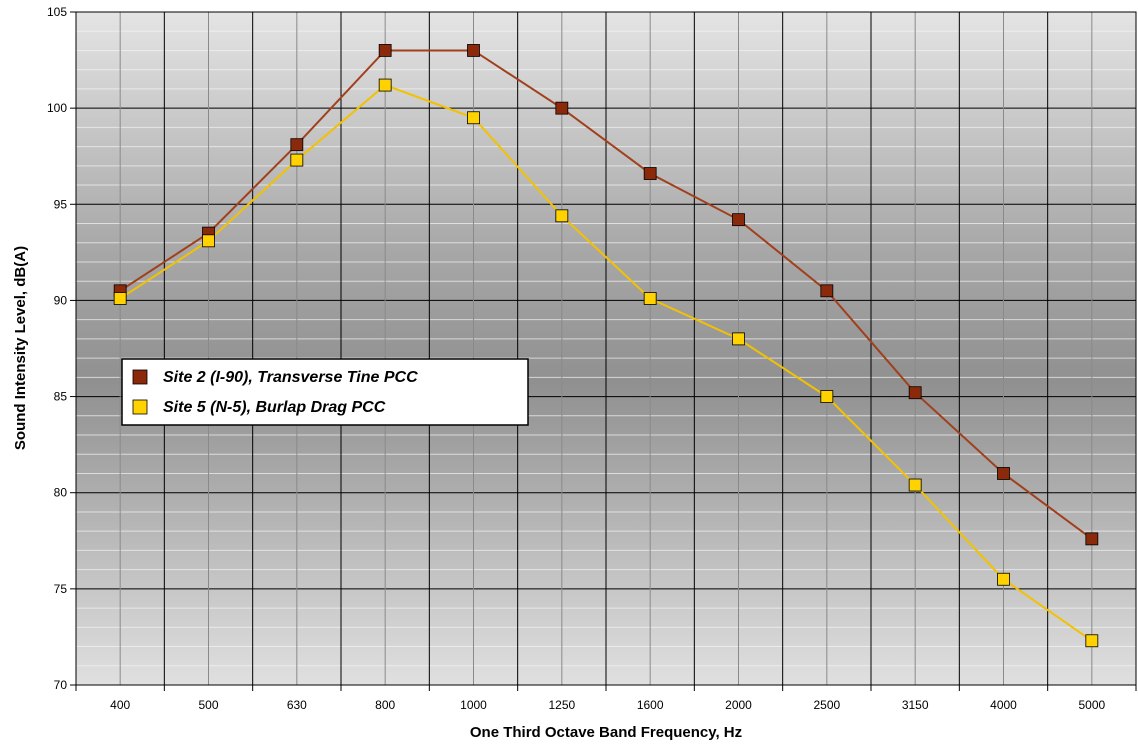 This screenshot has width=1138, height=746. Describe the element at coordinates (1003, 705) in the screenshot. I see `x-tick-label: 4000` at that location.